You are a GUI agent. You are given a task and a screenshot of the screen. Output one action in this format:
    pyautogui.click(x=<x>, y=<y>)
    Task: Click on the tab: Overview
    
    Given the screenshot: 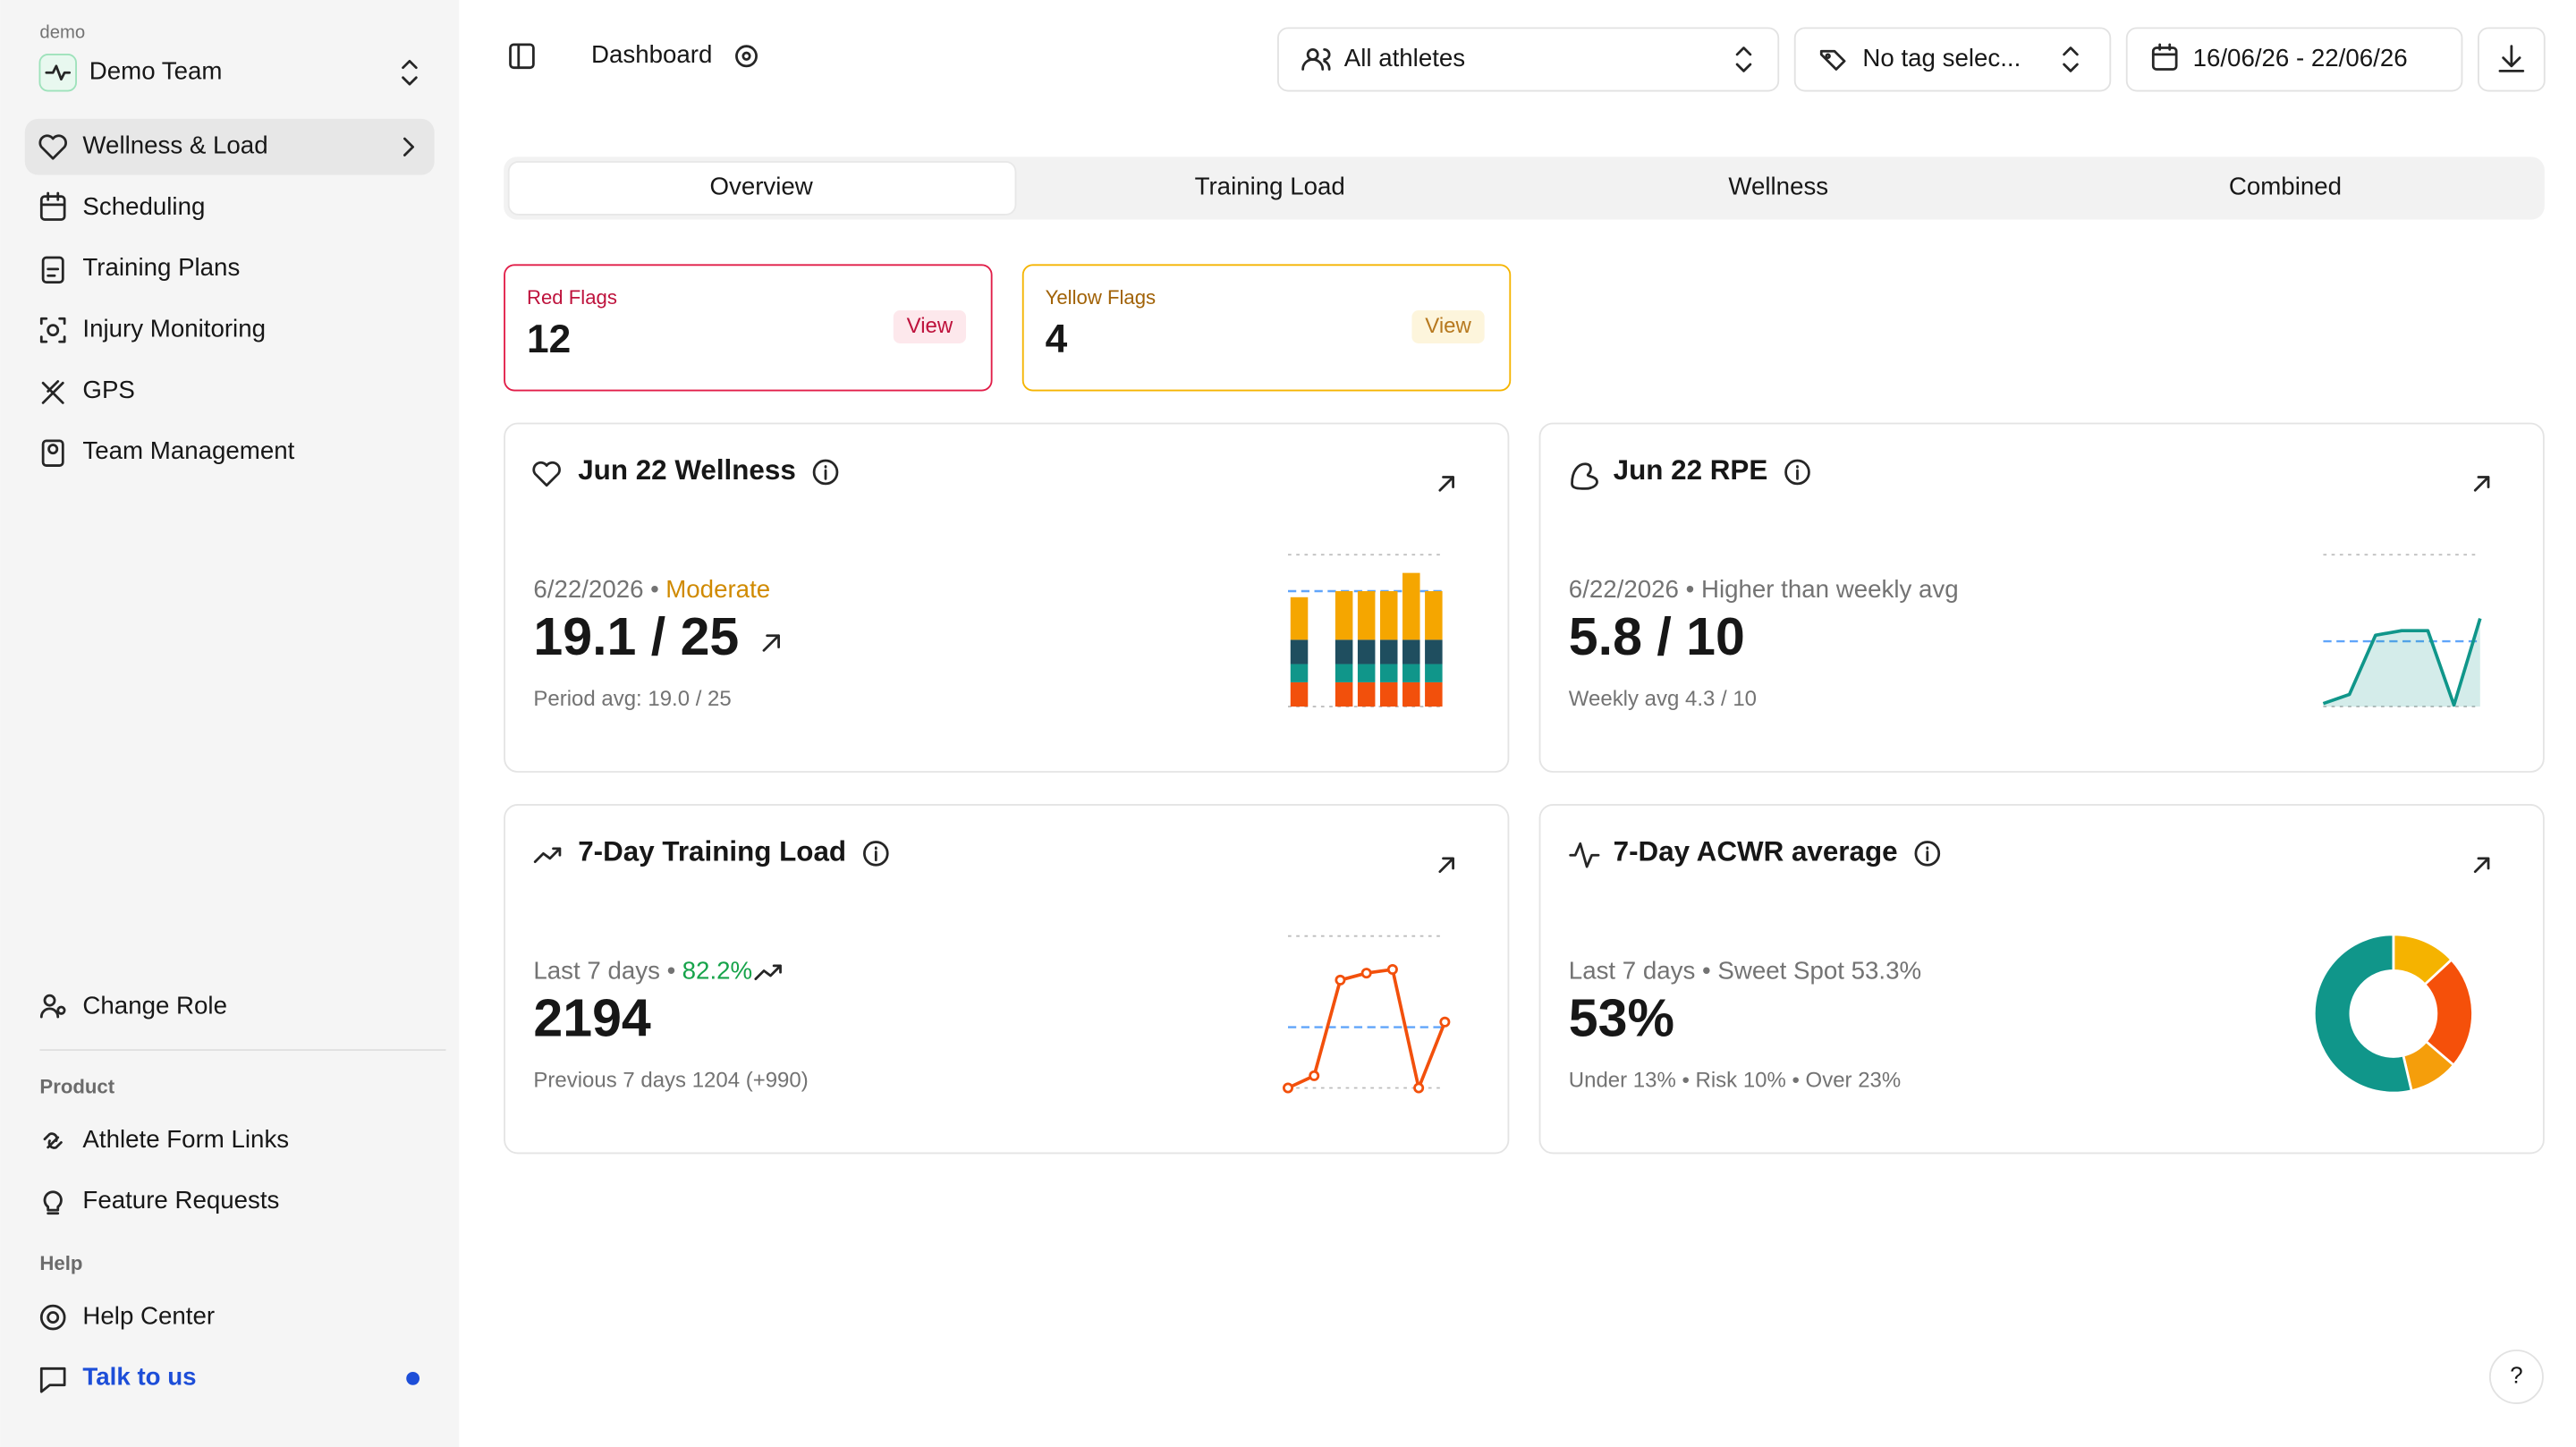 What is the action you would take?
    pyautogui.click(x=761, y=186)
    